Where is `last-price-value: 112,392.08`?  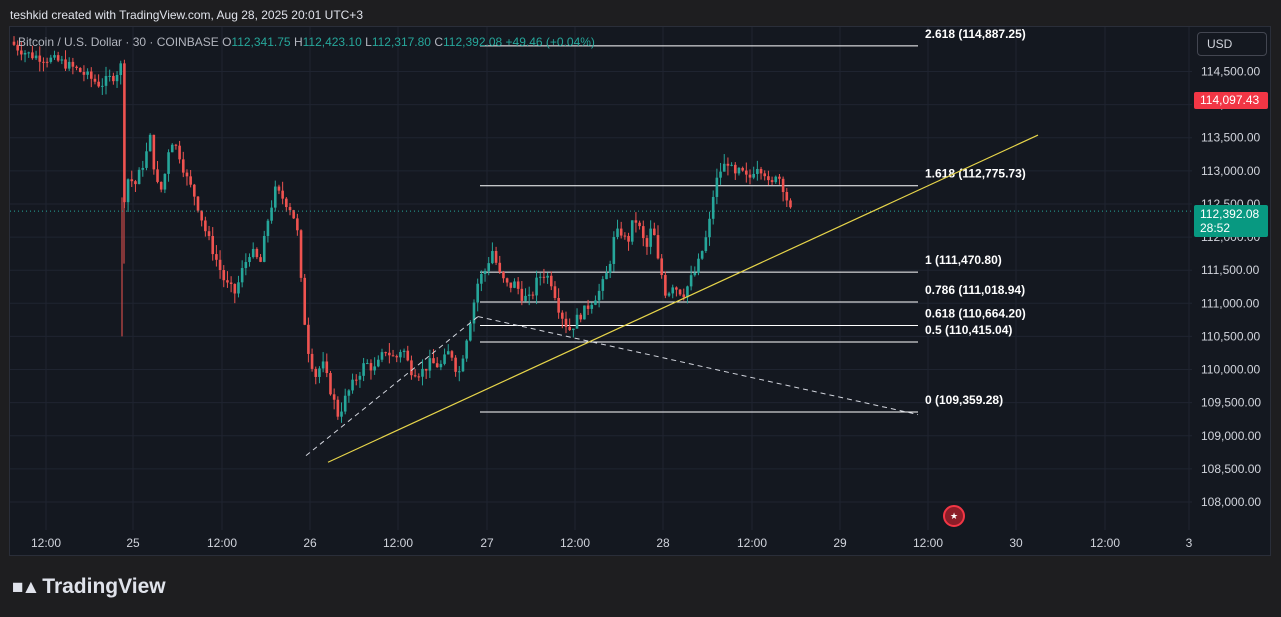
last-price-value: 112,392.08 is located at coordinates (1230, 214).